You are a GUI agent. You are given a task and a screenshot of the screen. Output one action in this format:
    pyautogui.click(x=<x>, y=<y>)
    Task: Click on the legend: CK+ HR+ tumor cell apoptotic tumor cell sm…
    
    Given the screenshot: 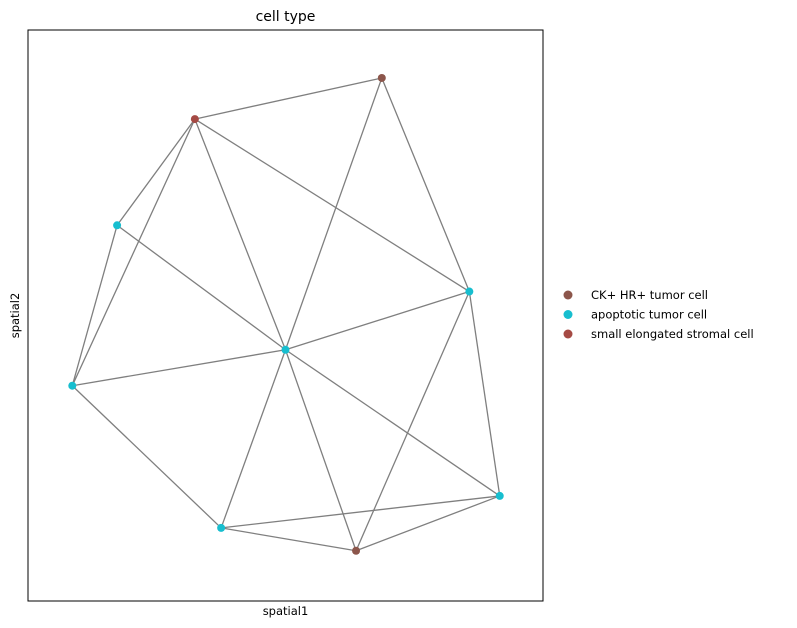 What is the action you would take?
    pyautogui.click(x=658, y=314)
    